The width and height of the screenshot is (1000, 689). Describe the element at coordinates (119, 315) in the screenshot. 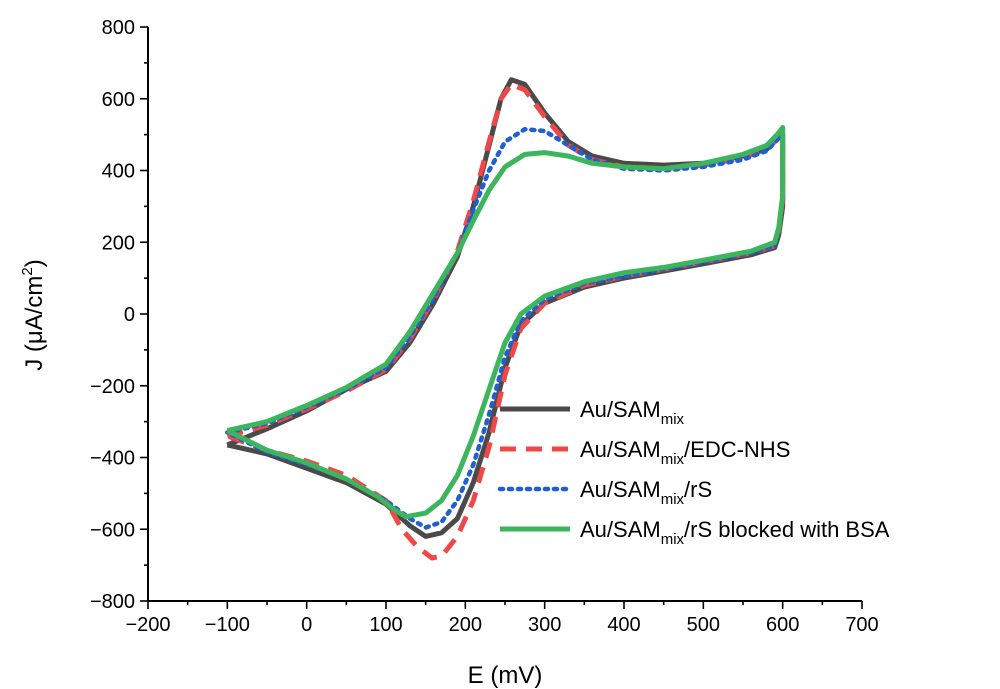

I see `y-axis-ticks: −800 −600 −400 −200 0 200 400 600 800` at that location.